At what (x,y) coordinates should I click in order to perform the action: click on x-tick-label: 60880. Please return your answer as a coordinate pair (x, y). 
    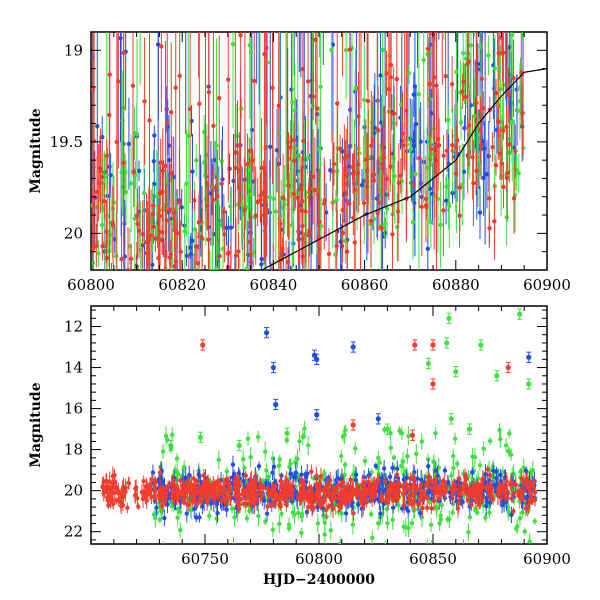
    Looking at the image, I should click on (456, 285).